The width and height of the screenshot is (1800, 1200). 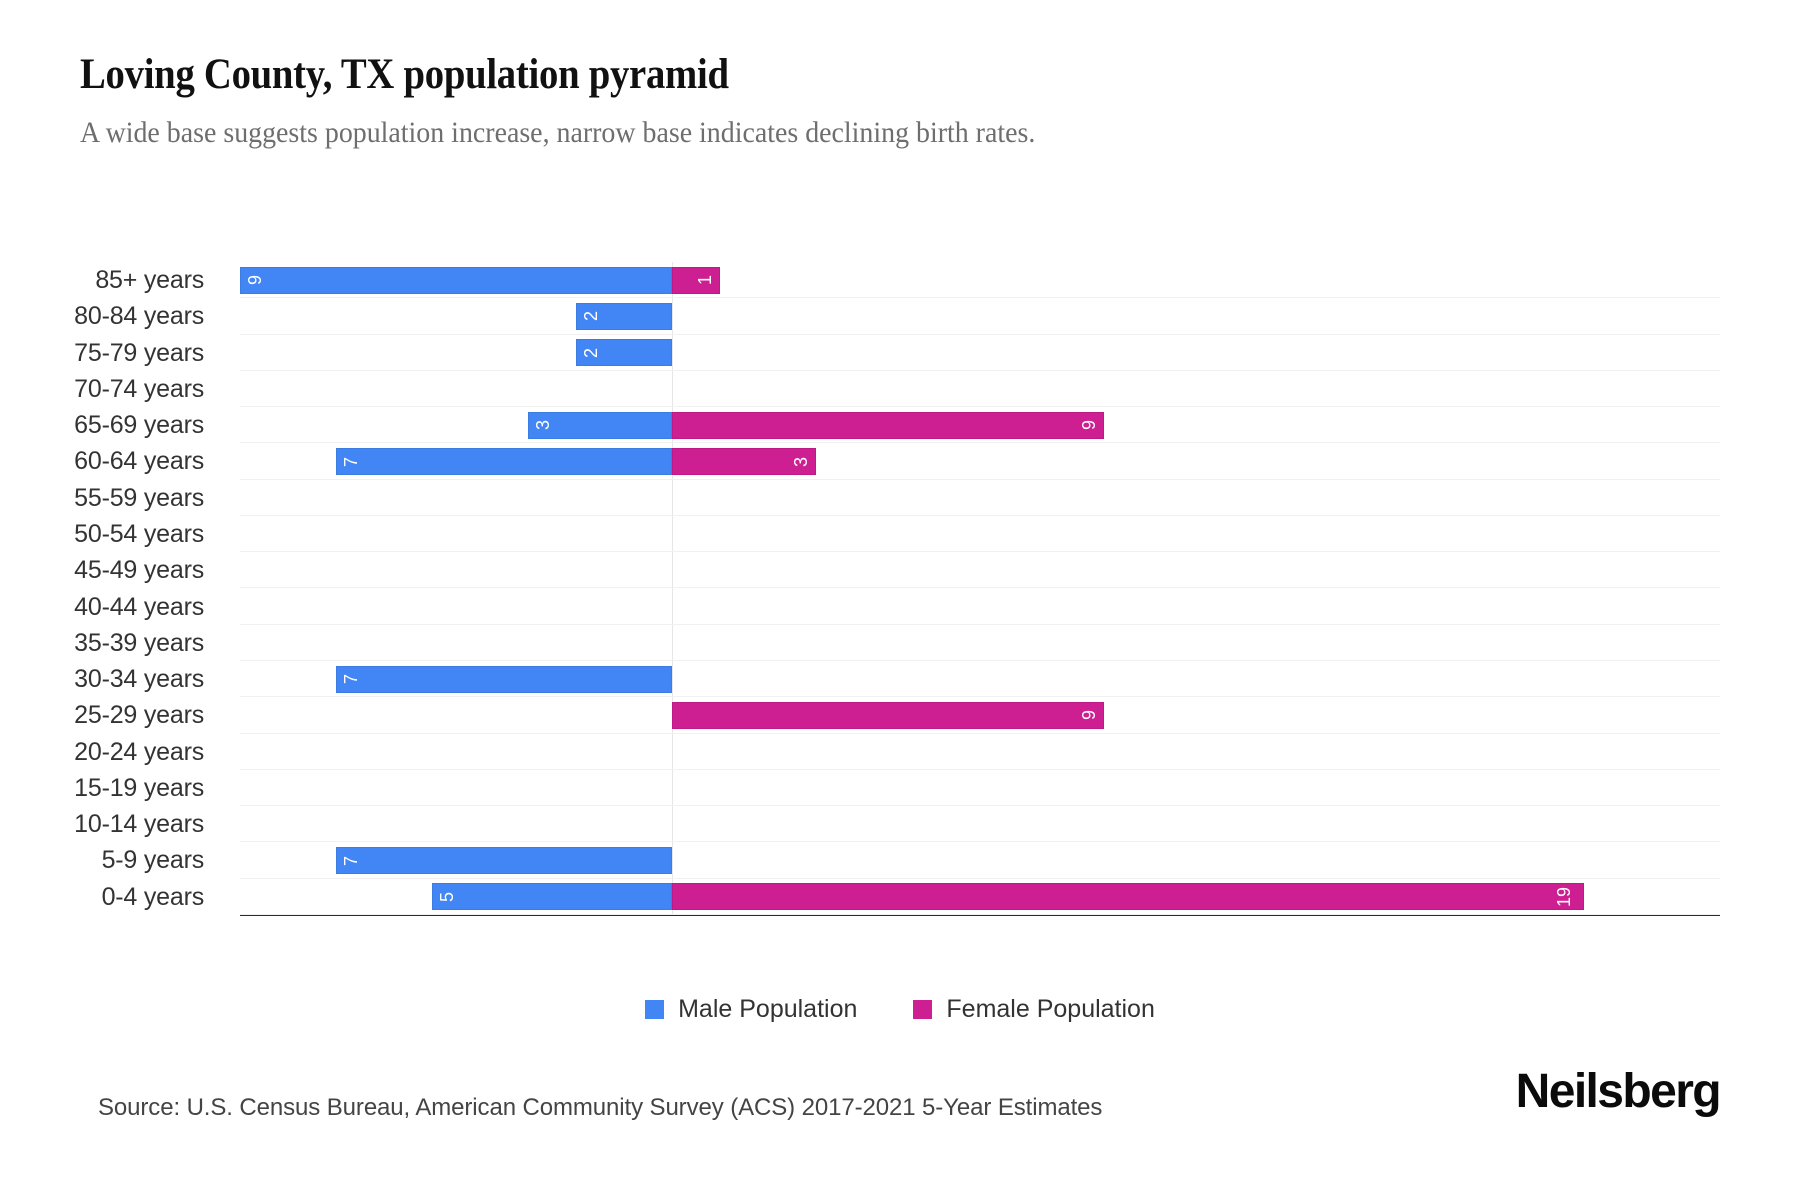 What do you see at coordinates (139, 352) in the screenshot?
I see `y-axis-tick-label: 75-79 years` at bounding box center [139, 352].